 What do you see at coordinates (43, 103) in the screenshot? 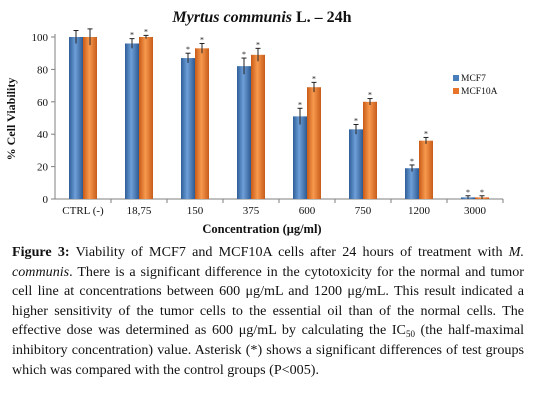
I see `y-tick-label: 60` at bounding box center [43, 103].